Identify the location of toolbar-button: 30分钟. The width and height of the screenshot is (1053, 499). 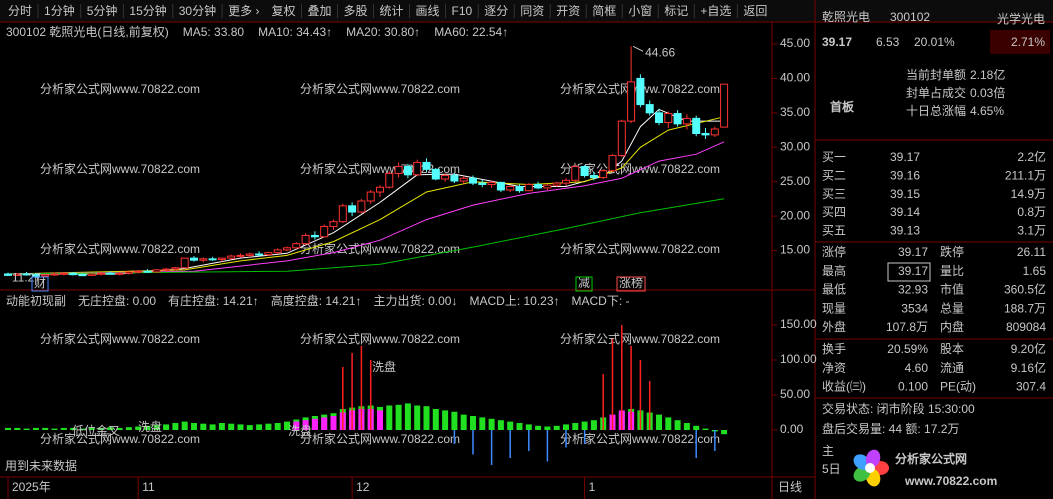
(197, 10).